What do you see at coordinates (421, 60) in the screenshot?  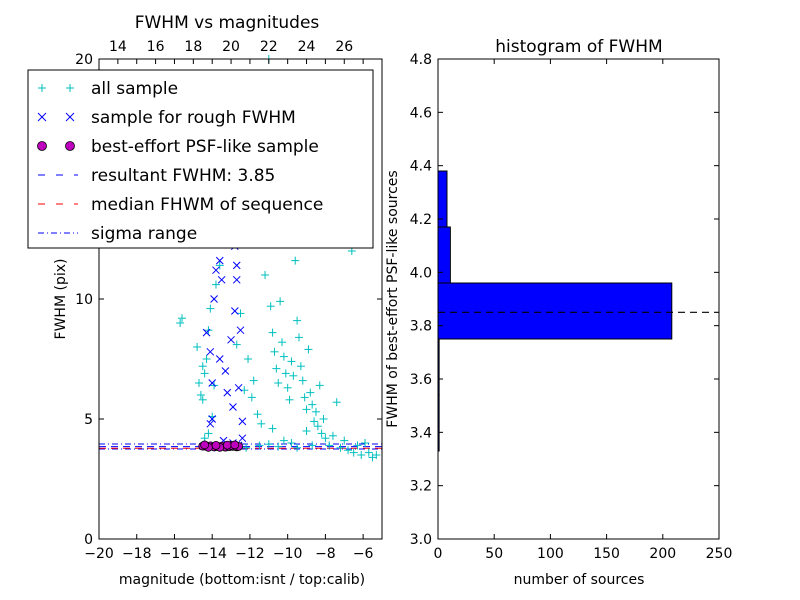 I see `hist-y-tick-label: 4.8` at bounding box center [421, 60].